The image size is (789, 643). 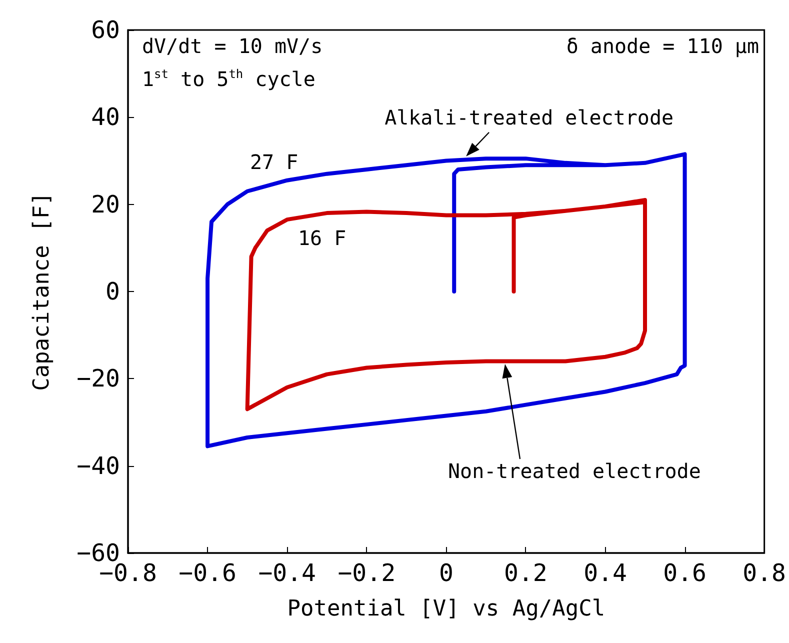 I want to click on y-tick-label: 40, so click(x=105, y=117).